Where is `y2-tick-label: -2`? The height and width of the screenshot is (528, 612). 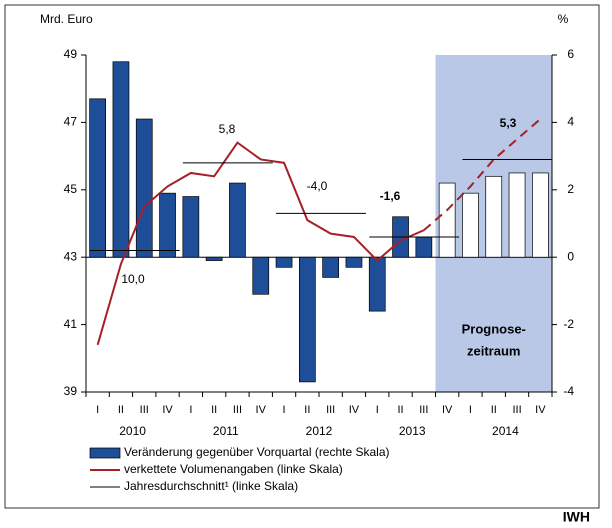
y2-tick-label: -2 is located at coordinates (568, 324).